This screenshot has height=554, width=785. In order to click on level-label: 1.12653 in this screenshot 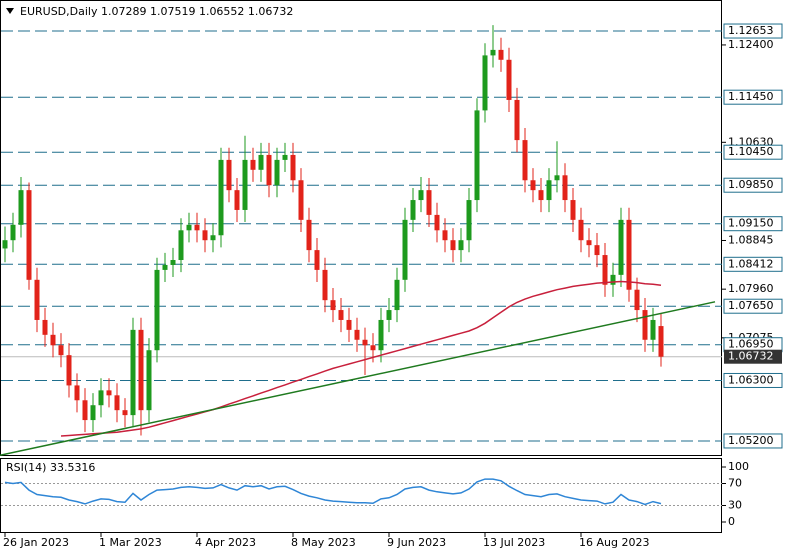, I will do `click(751, 30)`.